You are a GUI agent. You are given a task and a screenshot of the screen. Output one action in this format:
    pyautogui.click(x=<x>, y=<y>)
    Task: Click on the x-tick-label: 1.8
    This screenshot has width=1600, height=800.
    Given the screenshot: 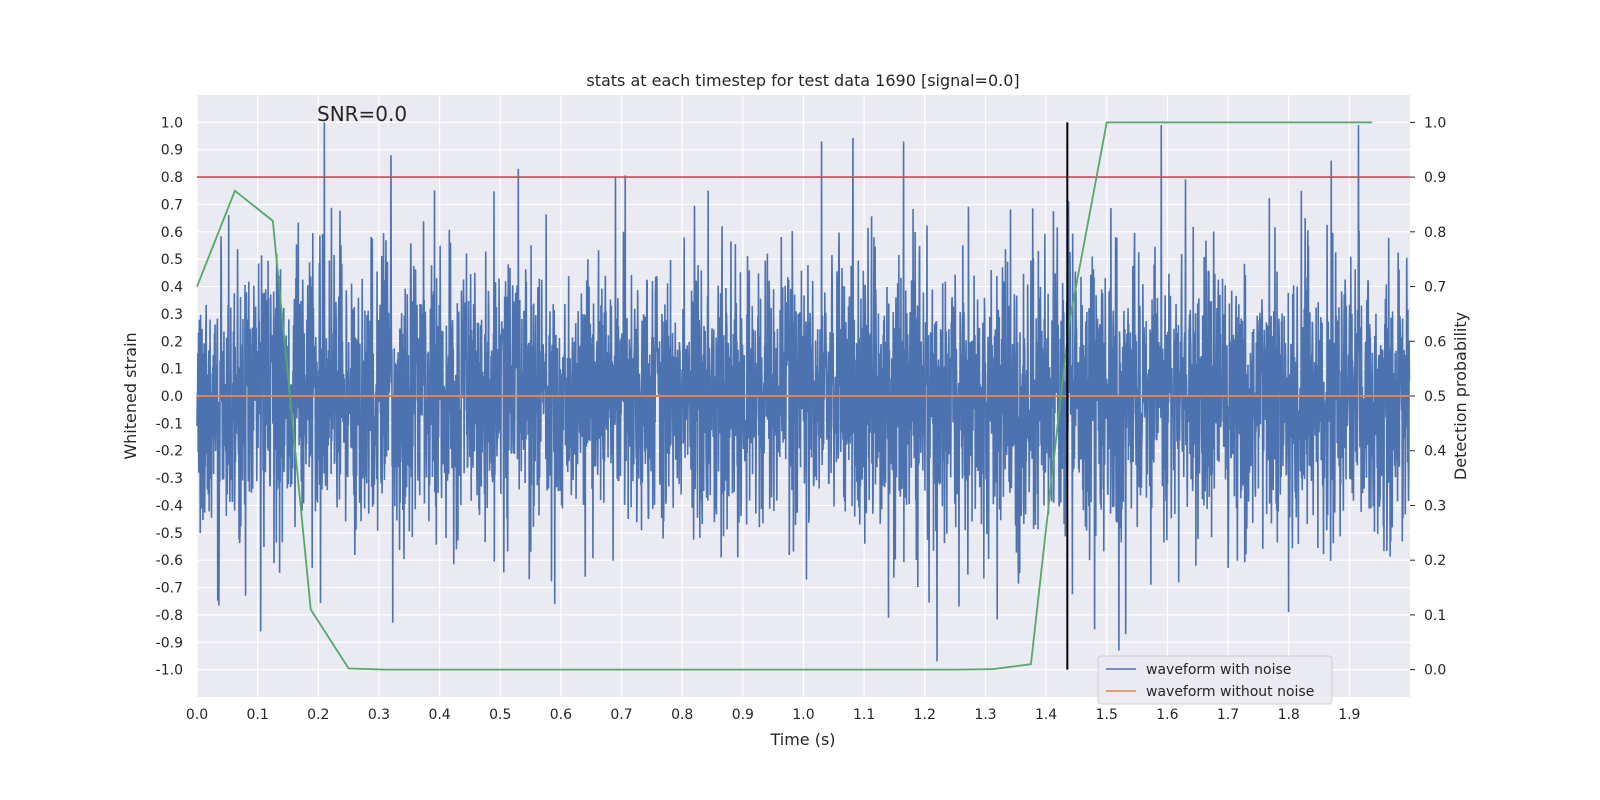 What is the action you would take?
    pyautogui.click(x=1289, y=715)
    